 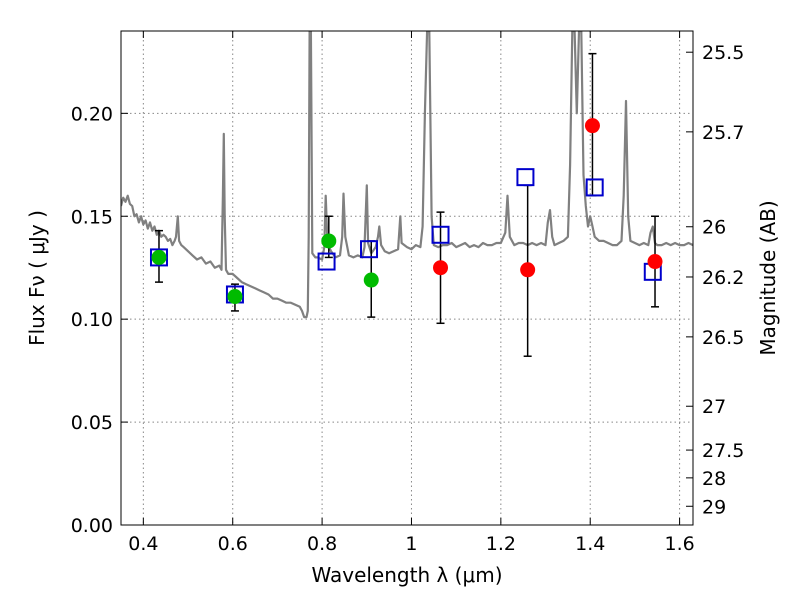 I want to click on y-tick-label: 0.15, so click(x=92, y=217).